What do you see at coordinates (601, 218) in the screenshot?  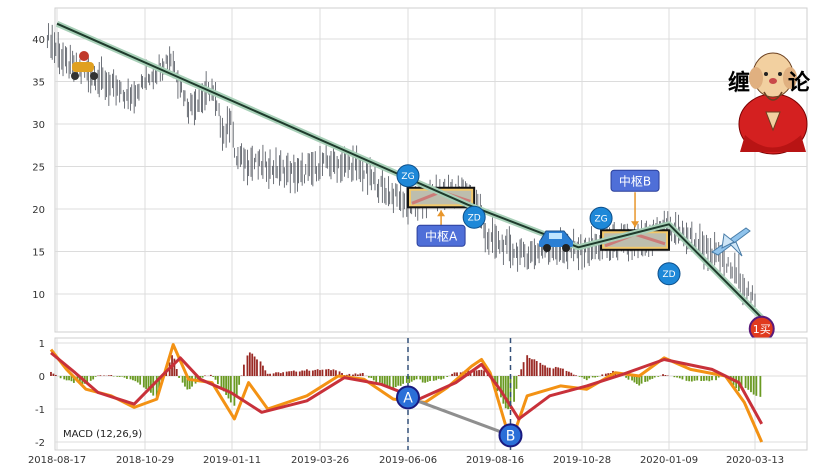 I see `pivot-zg-marker` at bounding box center [601, 218].